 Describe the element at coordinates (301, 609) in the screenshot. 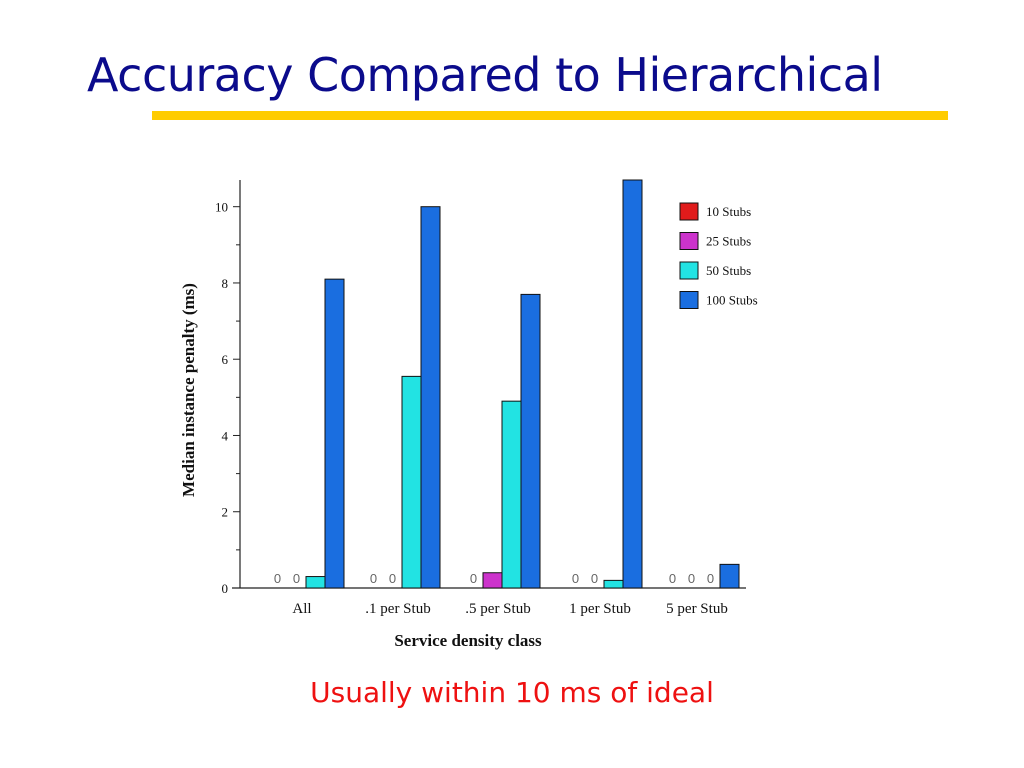

I see `x-tick-label: All` at that location.